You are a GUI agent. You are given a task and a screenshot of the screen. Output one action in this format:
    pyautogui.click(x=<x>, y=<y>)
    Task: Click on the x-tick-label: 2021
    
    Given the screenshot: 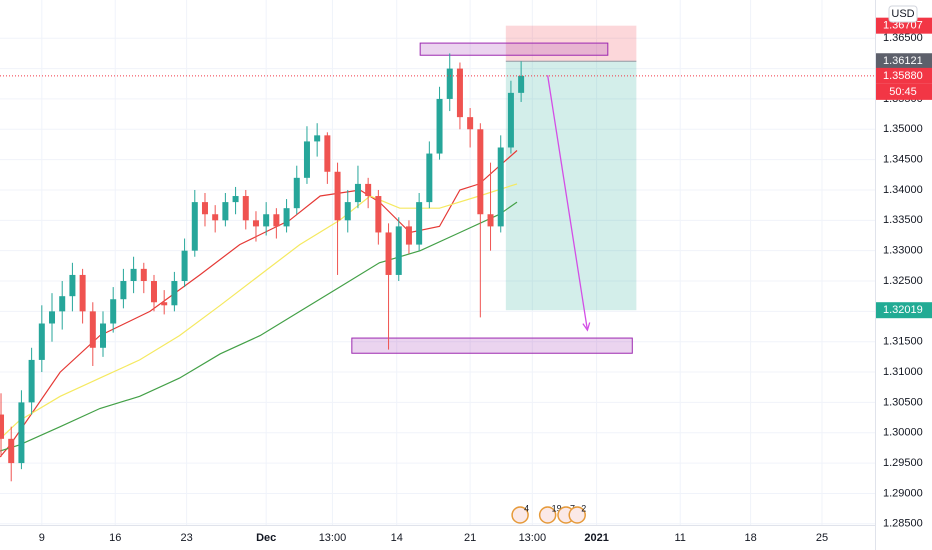 What is the action you would take?
    pyautogui.click(x=596, y=538)
    